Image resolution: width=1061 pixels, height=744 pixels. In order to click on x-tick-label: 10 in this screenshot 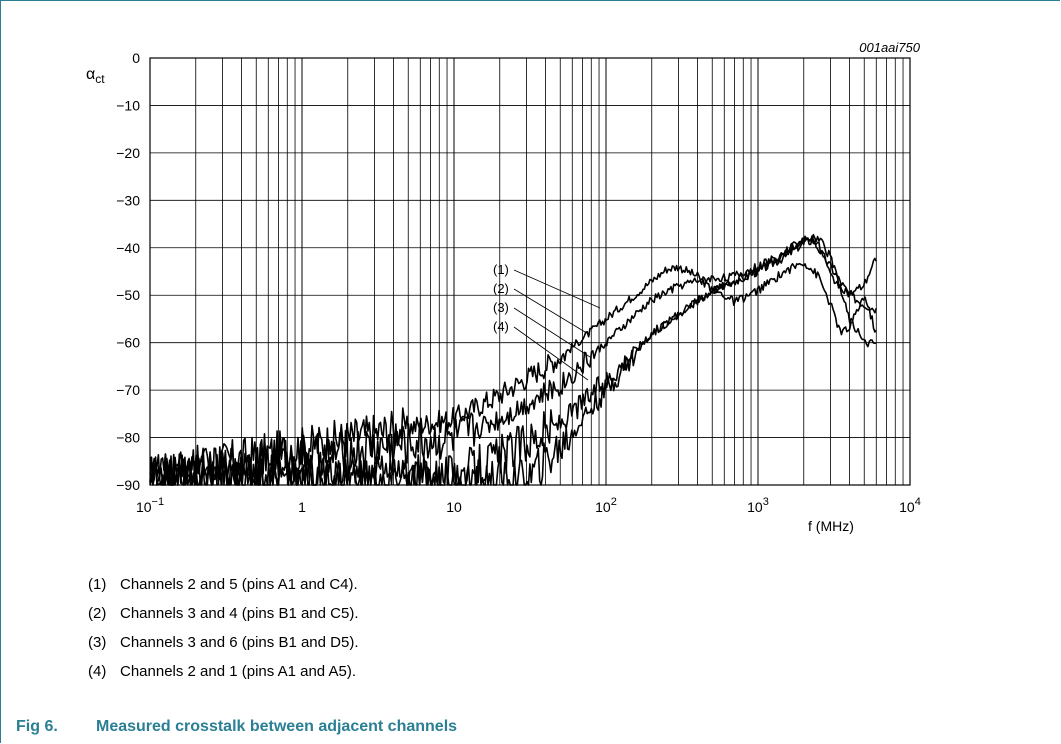, I will do `click(454, 507)`.